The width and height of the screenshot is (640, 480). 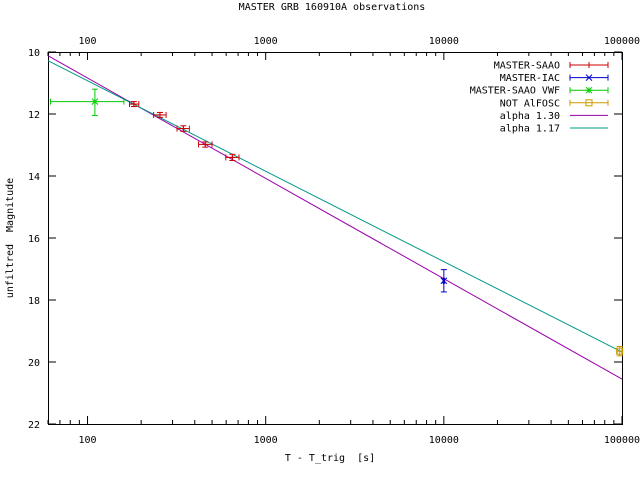 What do you see at coordinates (34, 239) in the screenshot?
I see `y-tick-label: 16` at bounding box center [34, 239].